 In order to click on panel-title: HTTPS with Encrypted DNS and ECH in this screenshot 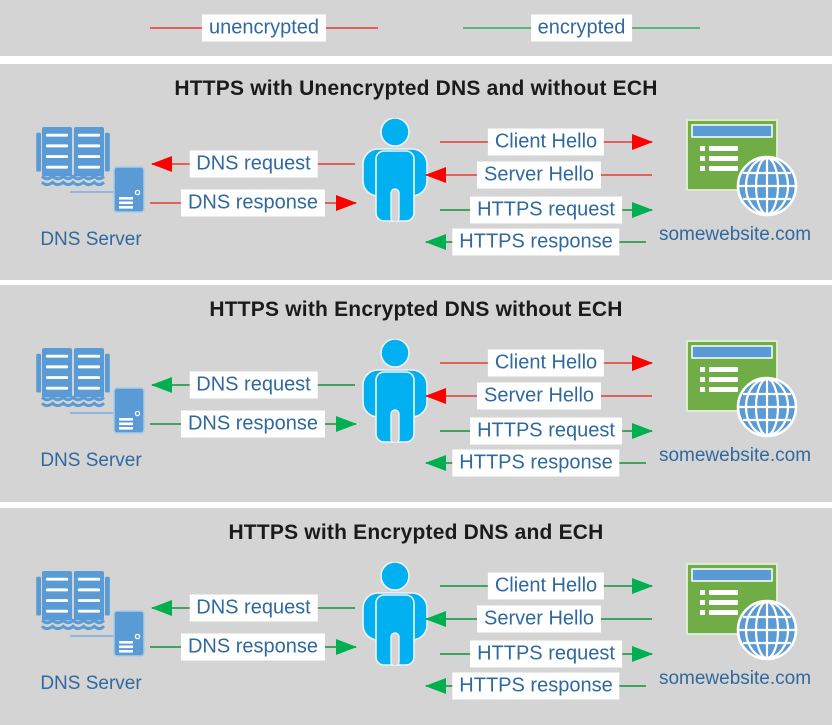, I will do `click(416, 532)`.